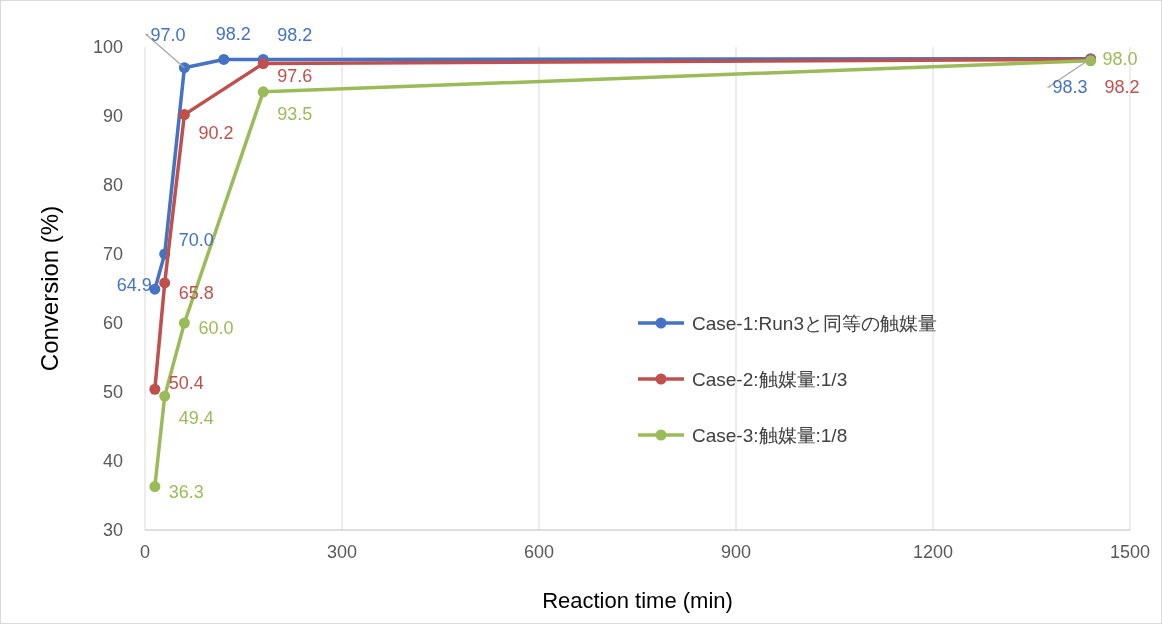 Image resolution: width=1162 pixels, height=624 pixels. Describe the element at coordinates (112, 116) in the screenshot. I see `y-tick-label: 90` at that location.